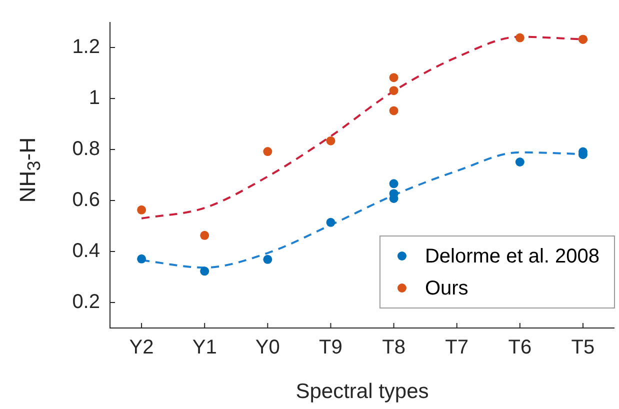  I want to click on y-tick-label: 0.2, so click(86, 302).